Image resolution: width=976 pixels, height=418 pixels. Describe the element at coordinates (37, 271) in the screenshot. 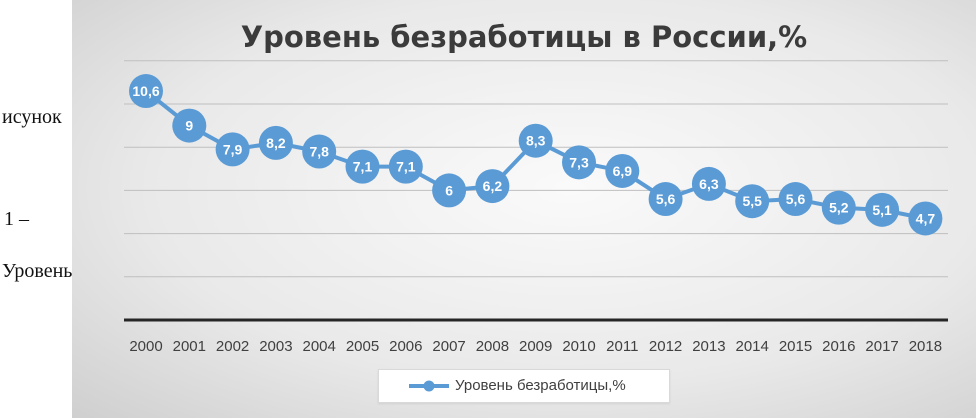

I see `side-text-line-3: Уровень` at that location.